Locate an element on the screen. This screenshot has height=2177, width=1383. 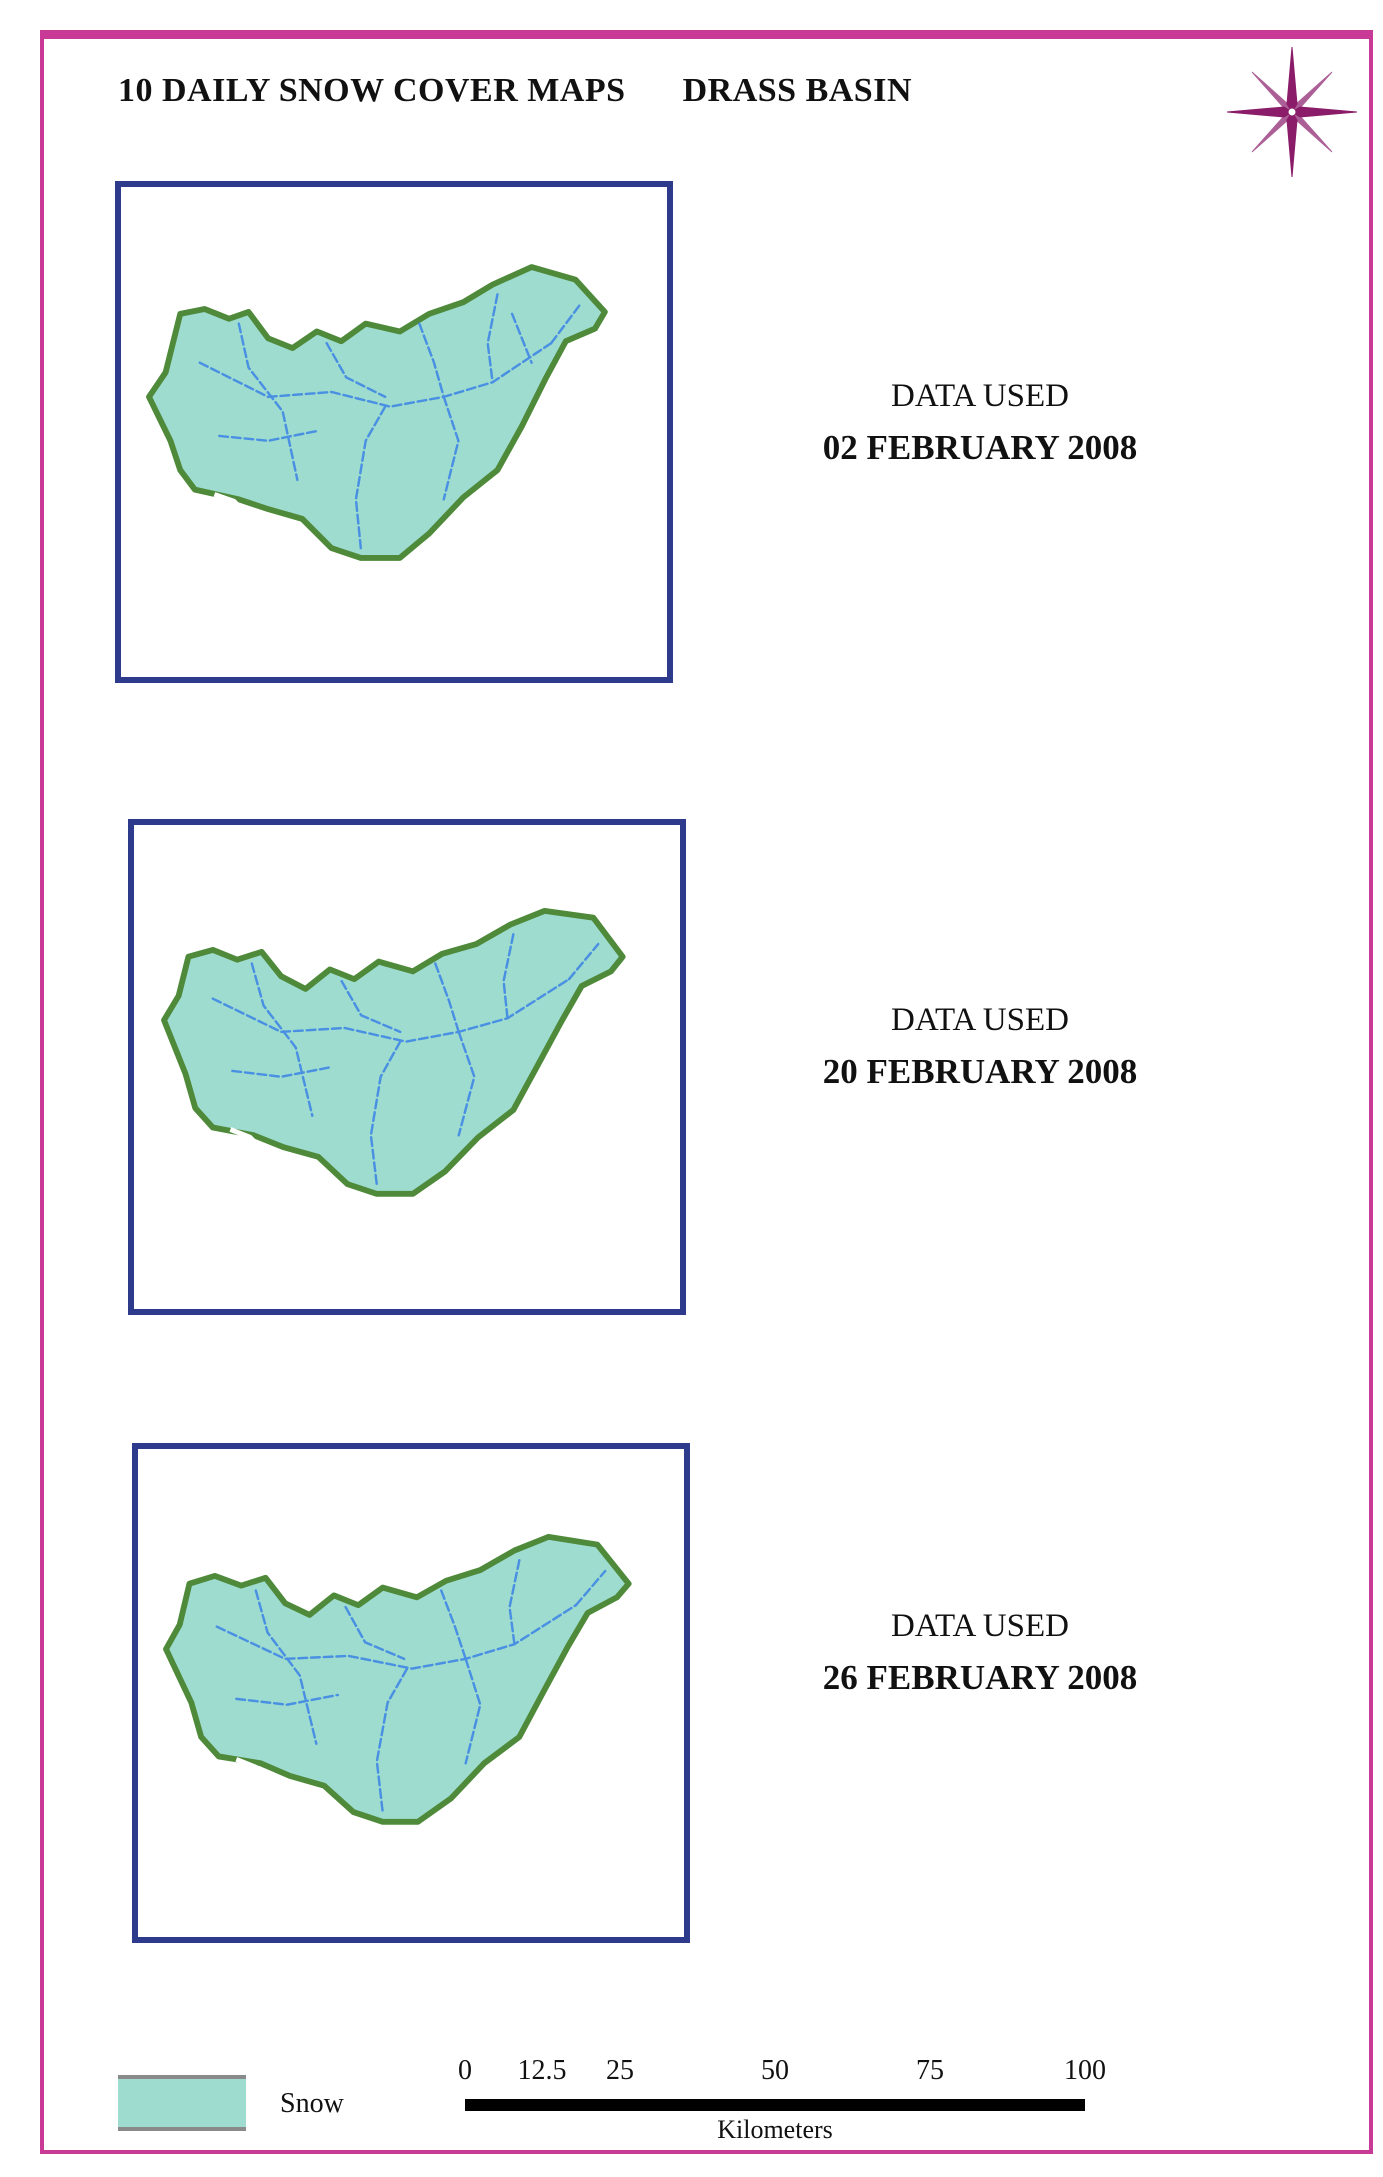
scale-tick-label: 0 is located at coordinates (465, 2070).